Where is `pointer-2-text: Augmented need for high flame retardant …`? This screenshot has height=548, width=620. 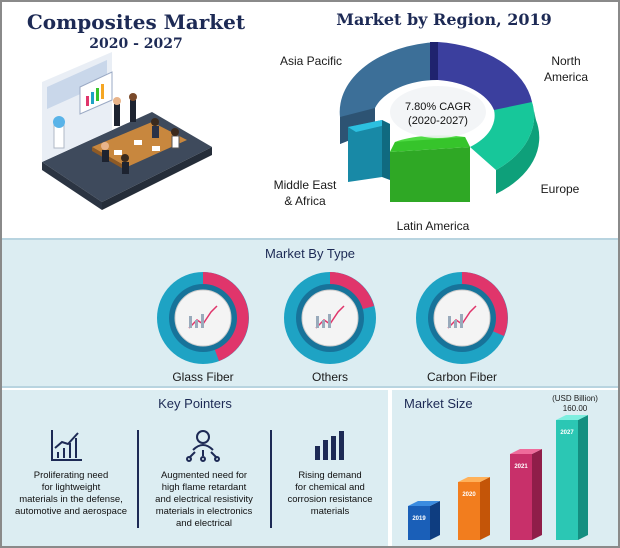 pointer-2-text: Augmented need for high flame retardant … is located at coordinates (204, 500).